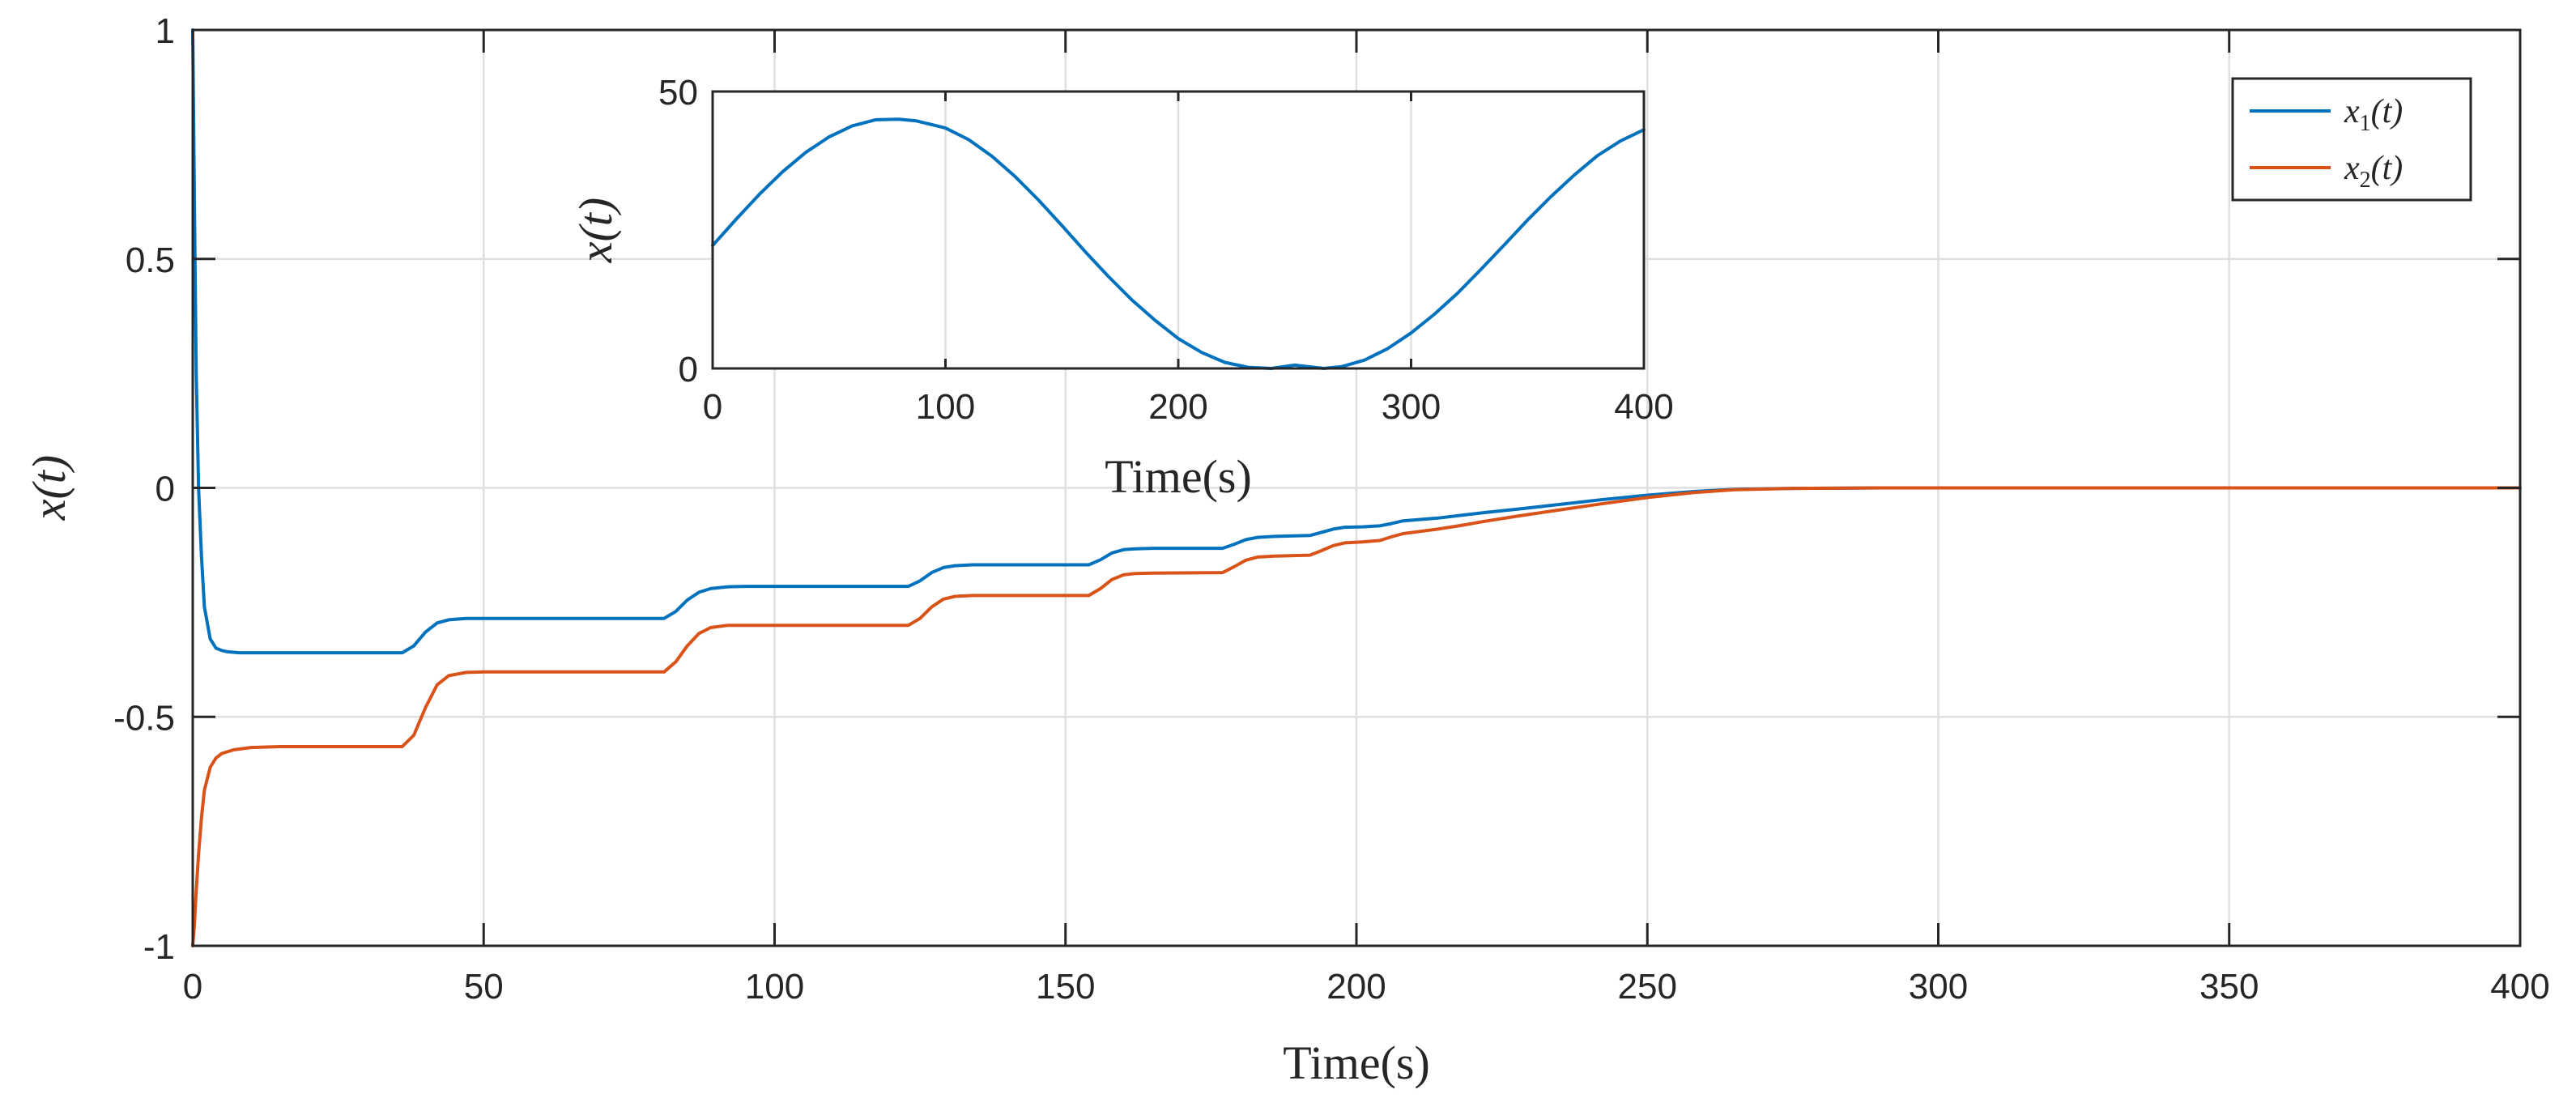  I want to click on main-x-axis-label: Time(s), so click(1356, 1063).